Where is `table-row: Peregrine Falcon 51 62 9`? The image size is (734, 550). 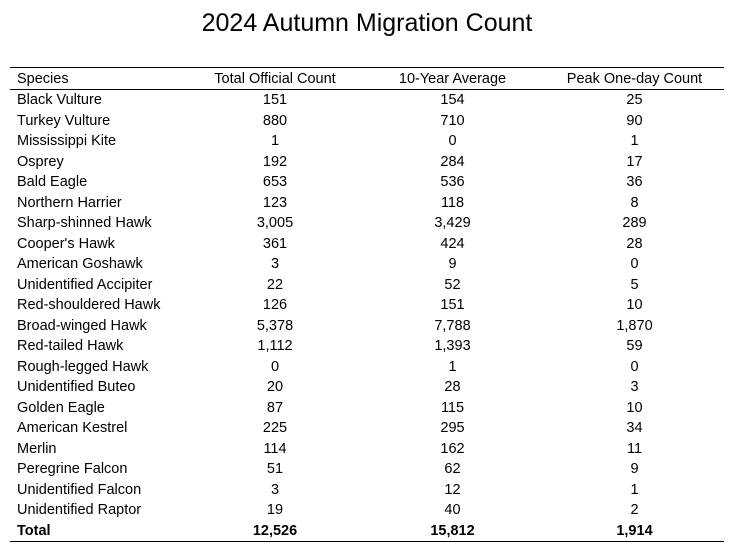
table-row: Peregrine Falcon 51 62 9 is located at coordinates (367, 469).